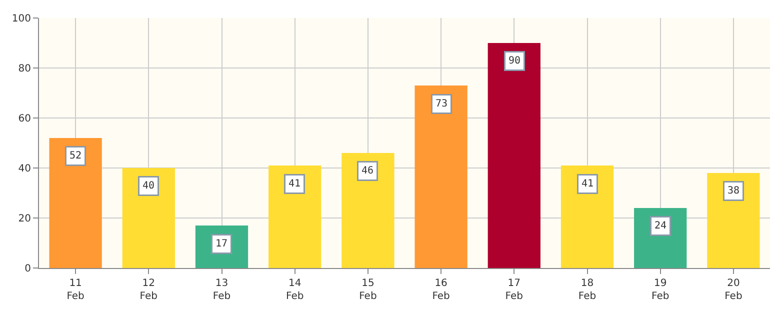  What do you see at coordinates (514, 290) in the screenshot?
I see `x-tick-label: 17 Feb` at bounding box center [514, 290].